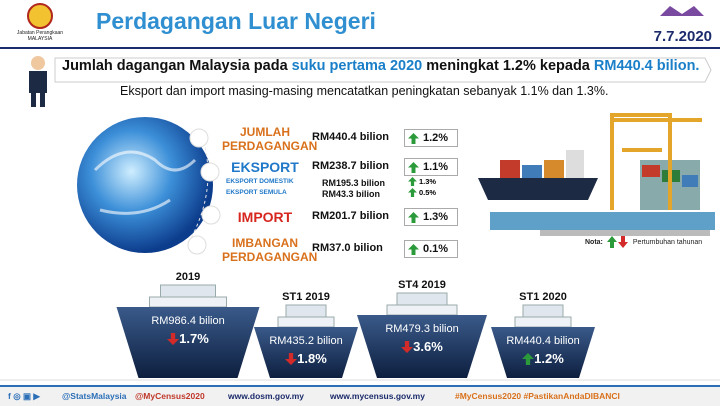 The image size is (720, 406). What do you see at coordinates (306, 297) in the screenshot?
I see `ship-period: ST1 2019` at bounding box center [306, 297].